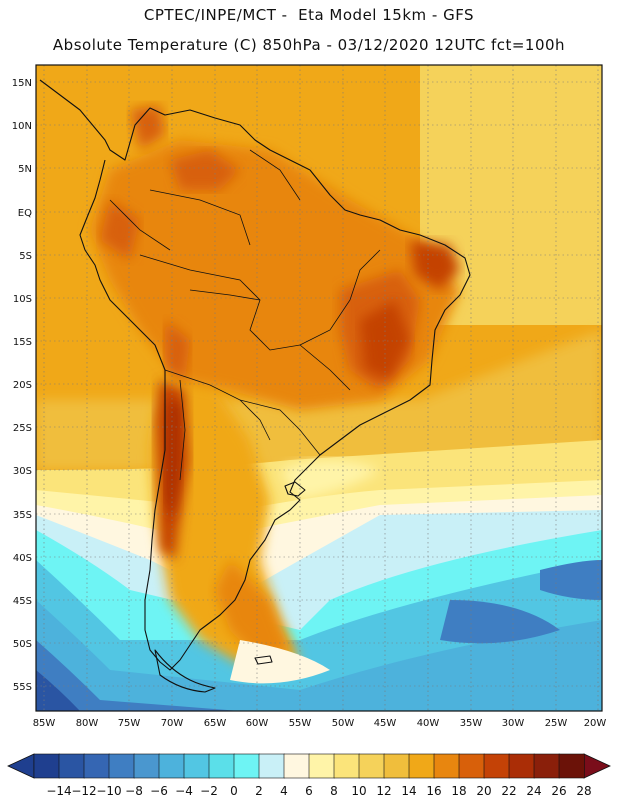 This screenshot has height=800, width=618. Describe the element at coordinates (87, 723) in the screenshot. I see `lon-label: 80W` at that location.